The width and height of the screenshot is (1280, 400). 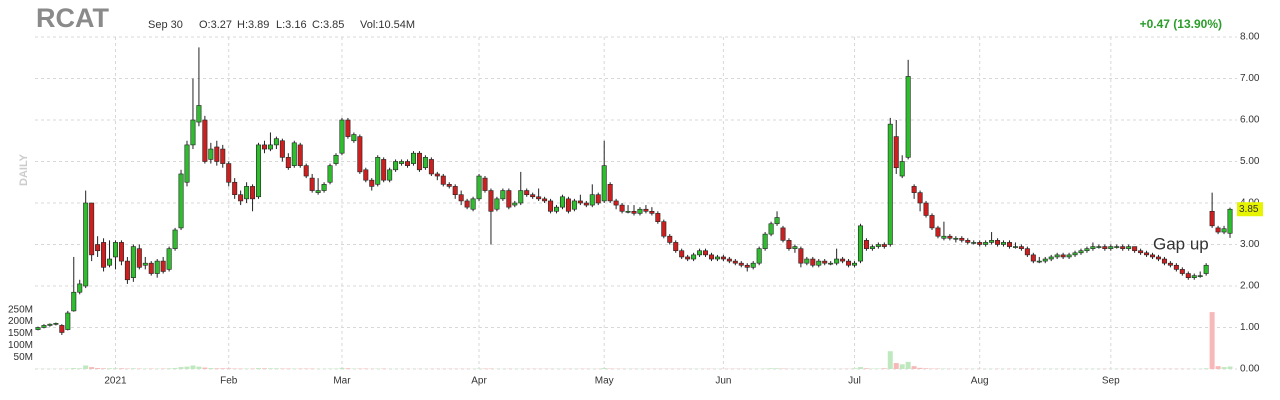 What do you see at coordinates (1250, 37) in the screenshot?
I see `y-tick-label: 8.00` at bounding box center [1250, 37].